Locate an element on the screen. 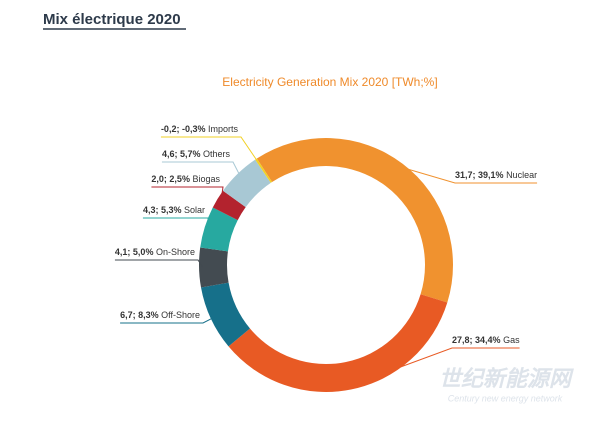 The height and width of the screenshot is (421, 600). watermark-subtitle: Century new energy network is located at coordinates (505, 398).